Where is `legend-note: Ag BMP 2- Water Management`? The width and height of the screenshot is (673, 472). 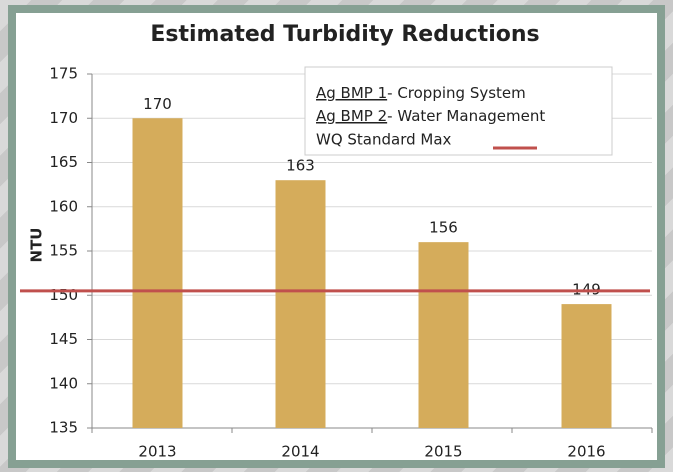
legend-note: Ag BMP 2- Water Management is located at coordinates (430, 116).